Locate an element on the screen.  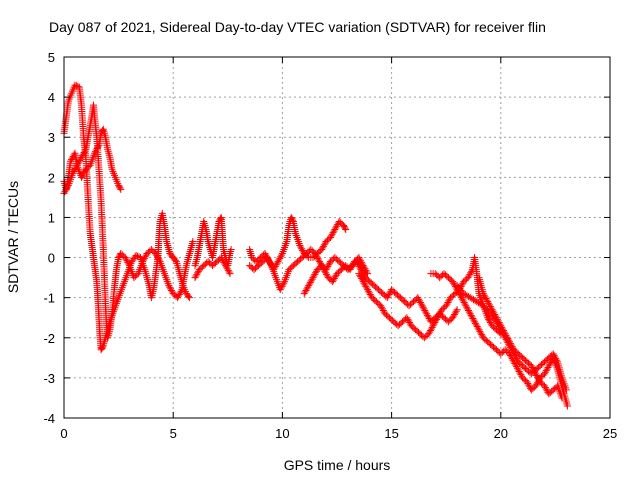
y-tick-labels: -4 -3 -2 -1 0 1 2 3 4 5 is located at coordinates (49, 238).